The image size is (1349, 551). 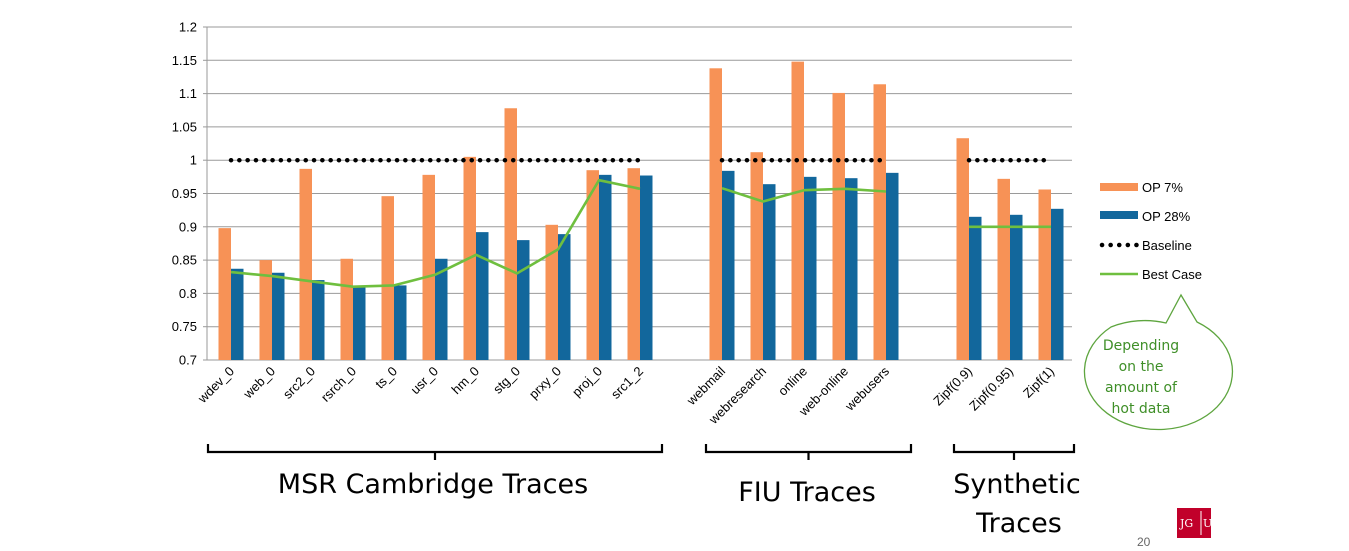 I want to click on group-label-msr: MSR Cambridge Traces, so click(x=433, y=484).